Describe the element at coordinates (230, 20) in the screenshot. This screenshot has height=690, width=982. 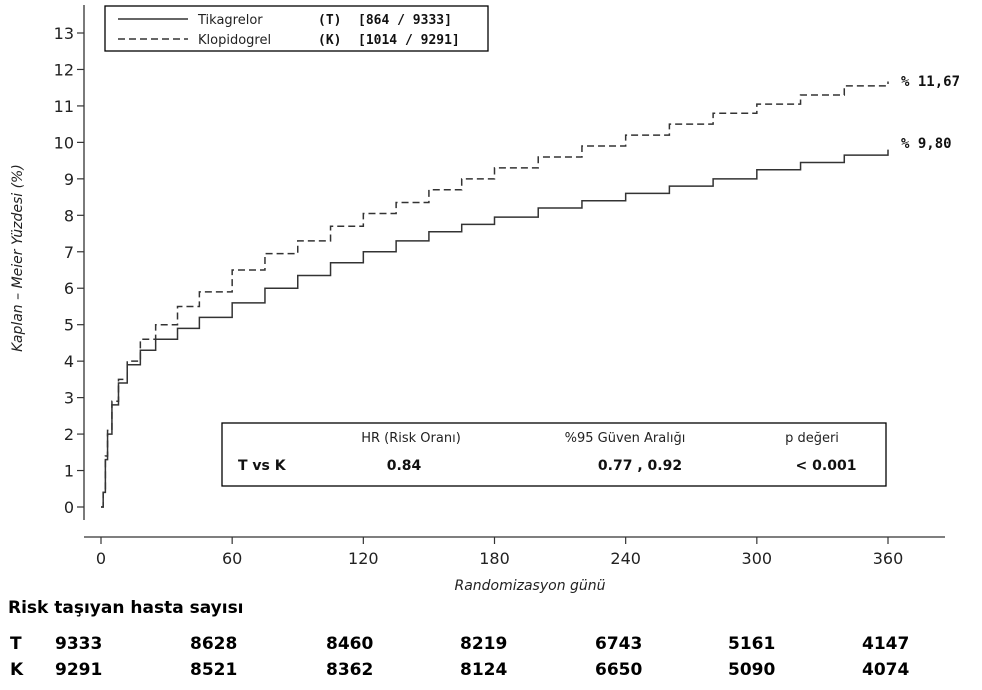
I see `legend-label-tikagrelor: Tikagrelor` at that location.